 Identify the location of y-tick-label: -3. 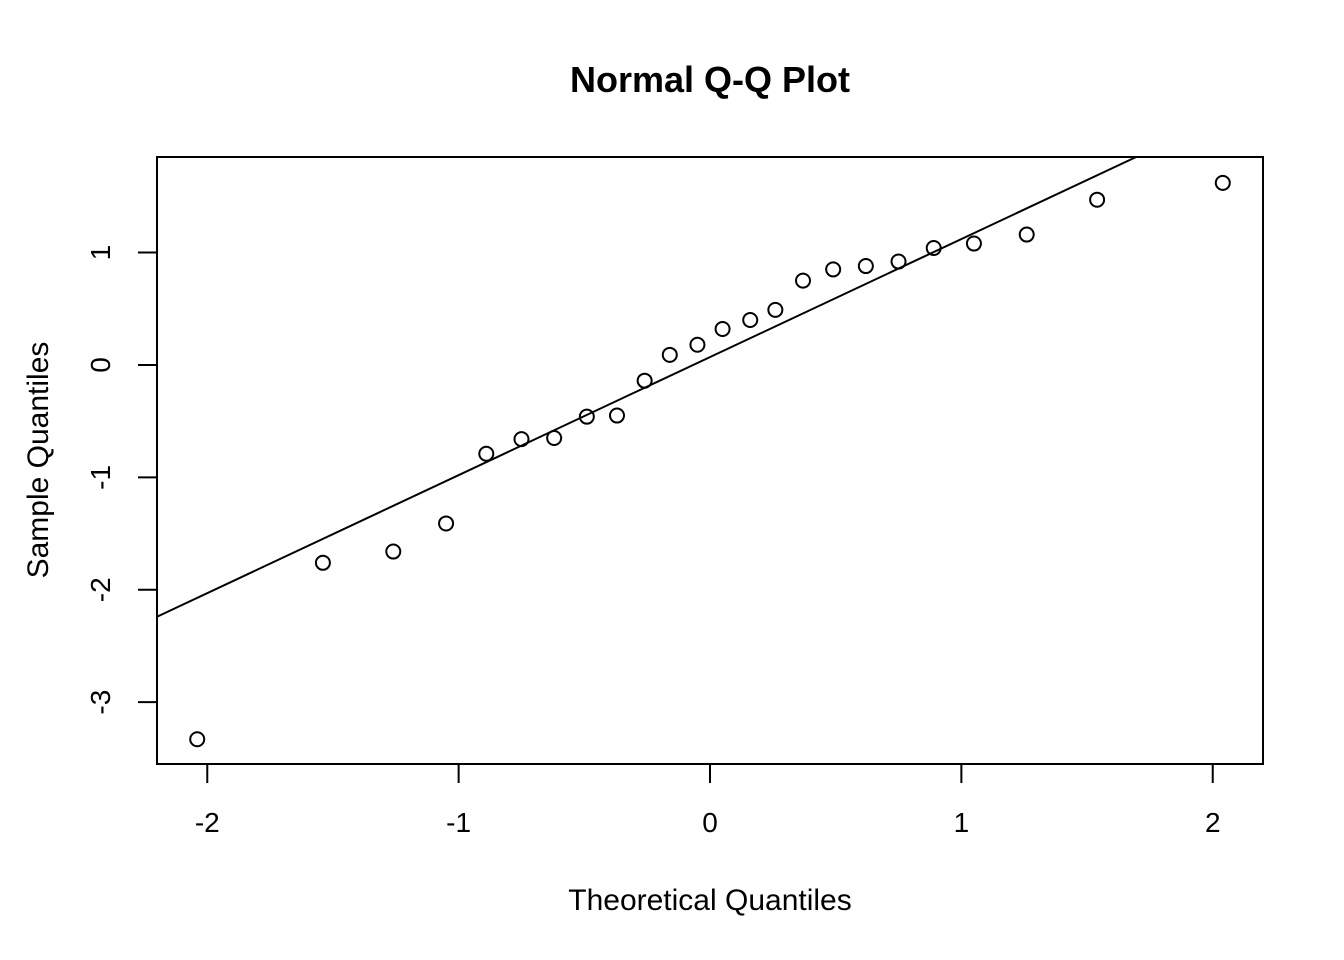
(100, 702).